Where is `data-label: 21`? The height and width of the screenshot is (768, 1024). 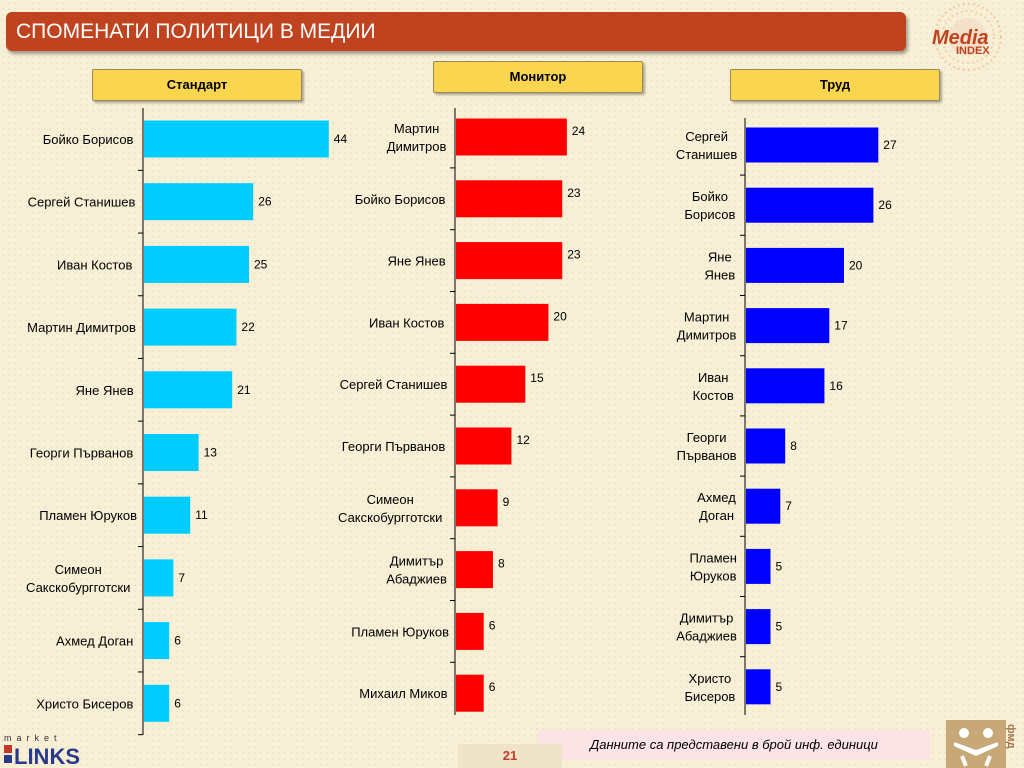
data-label: 21 is located at coordinates (244, 390).